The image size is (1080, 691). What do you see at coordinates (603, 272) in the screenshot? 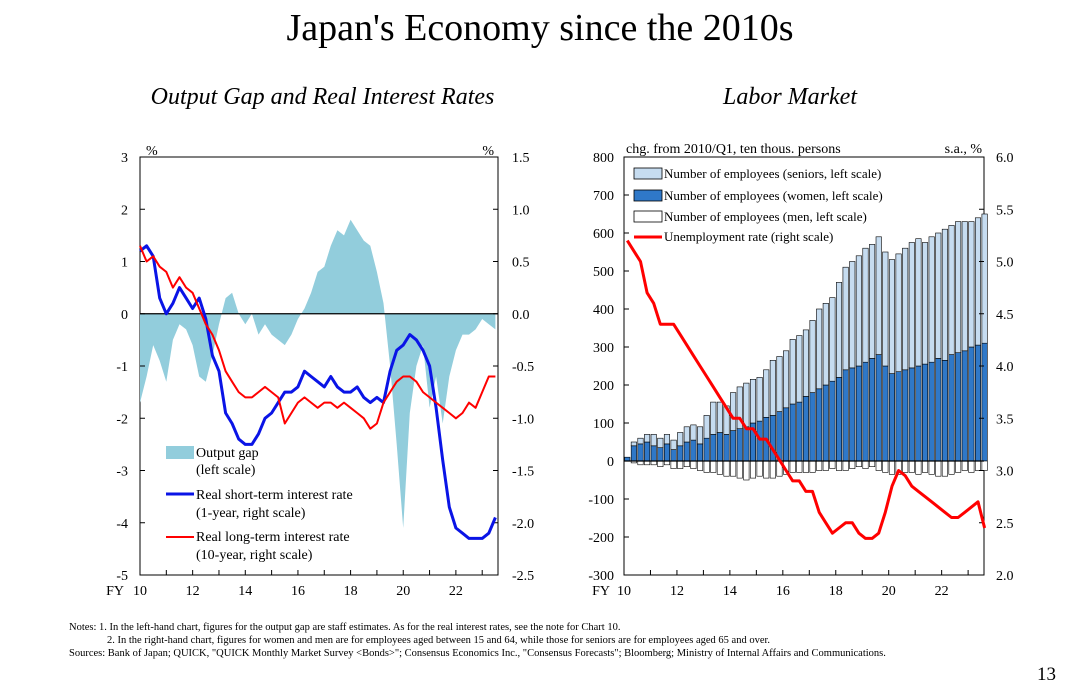
I see `left-axis-label: 500` at bounding box center [603, 272].